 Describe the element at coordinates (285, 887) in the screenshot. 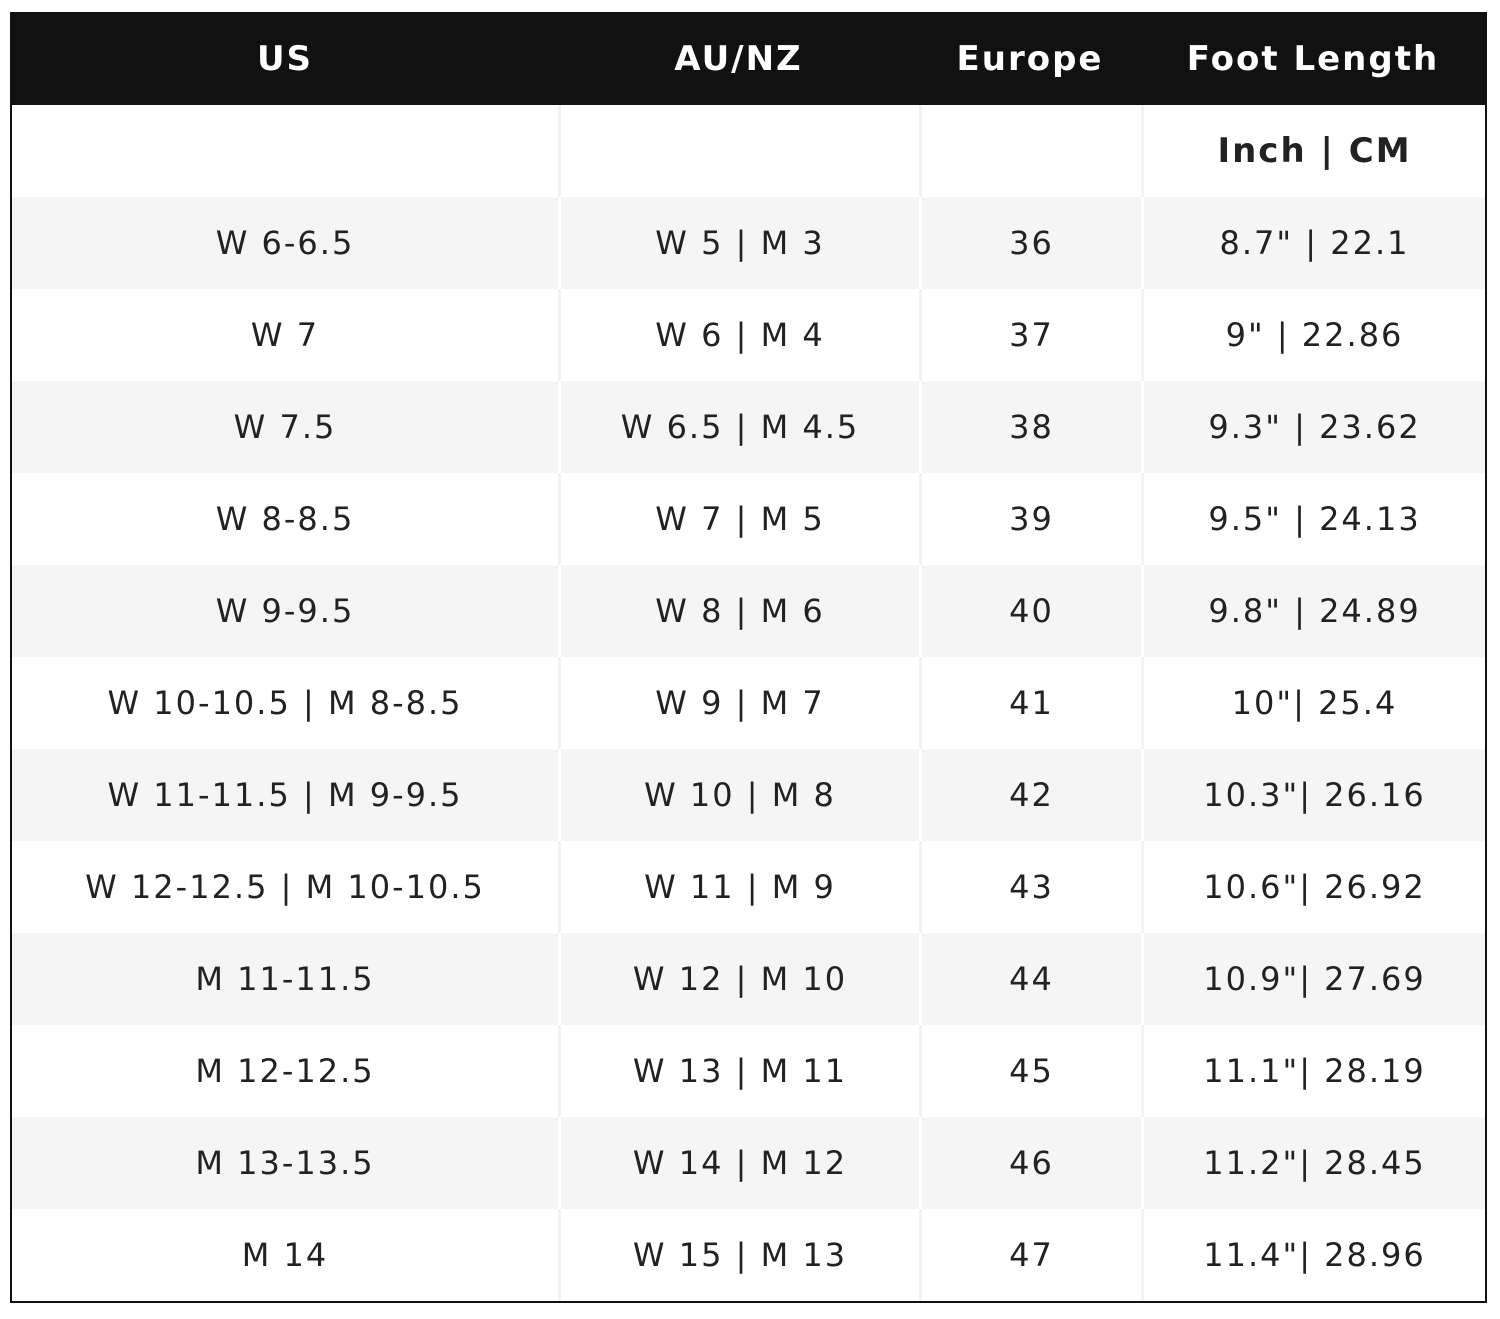

I see `table-cell: W 12-12.5 | M 10-10.5` at that location.